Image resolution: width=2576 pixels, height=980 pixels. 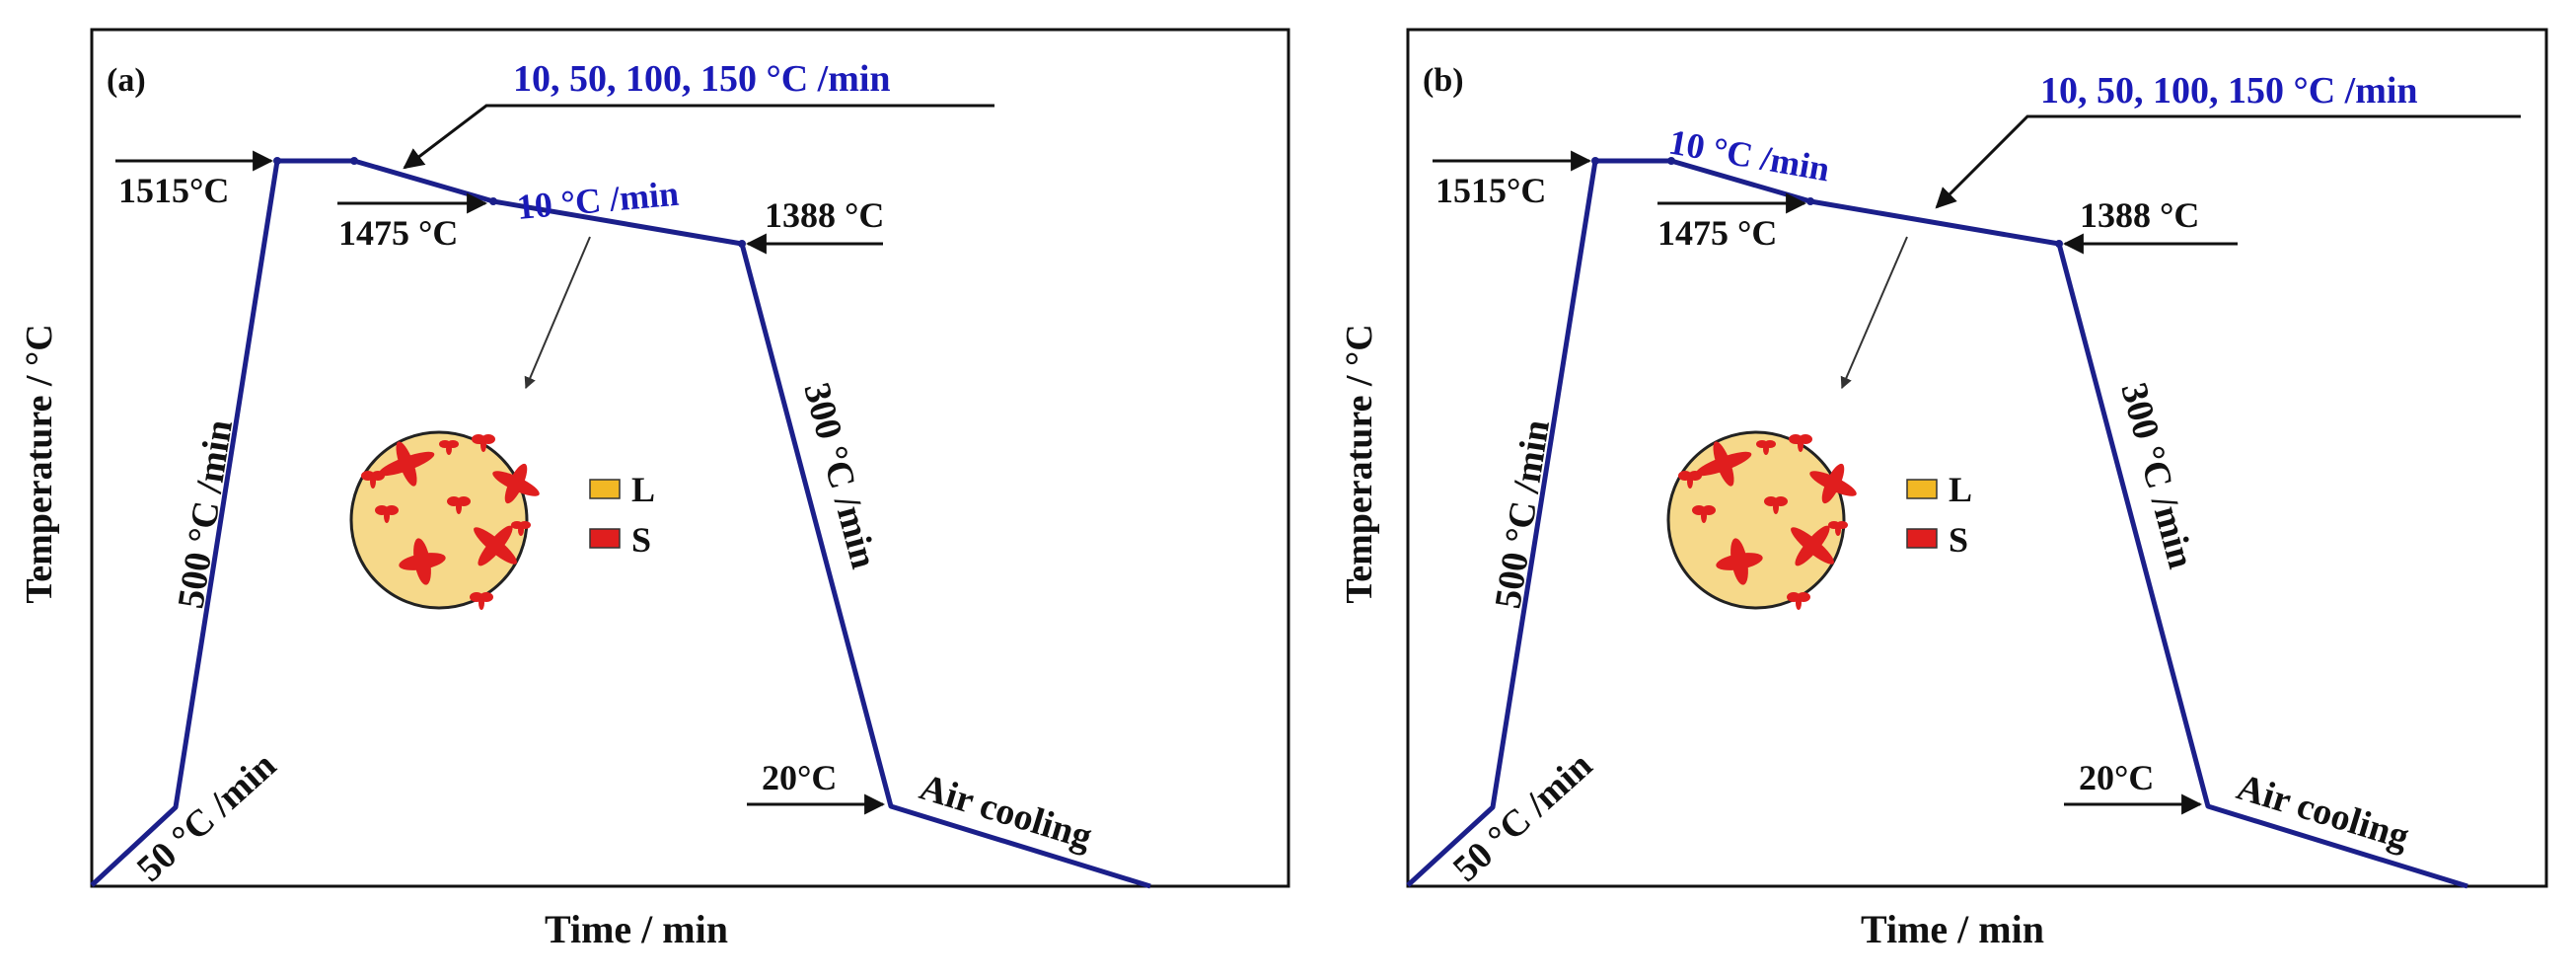 I want to click on panel-a-label: (a), so click(x=126, y=80).